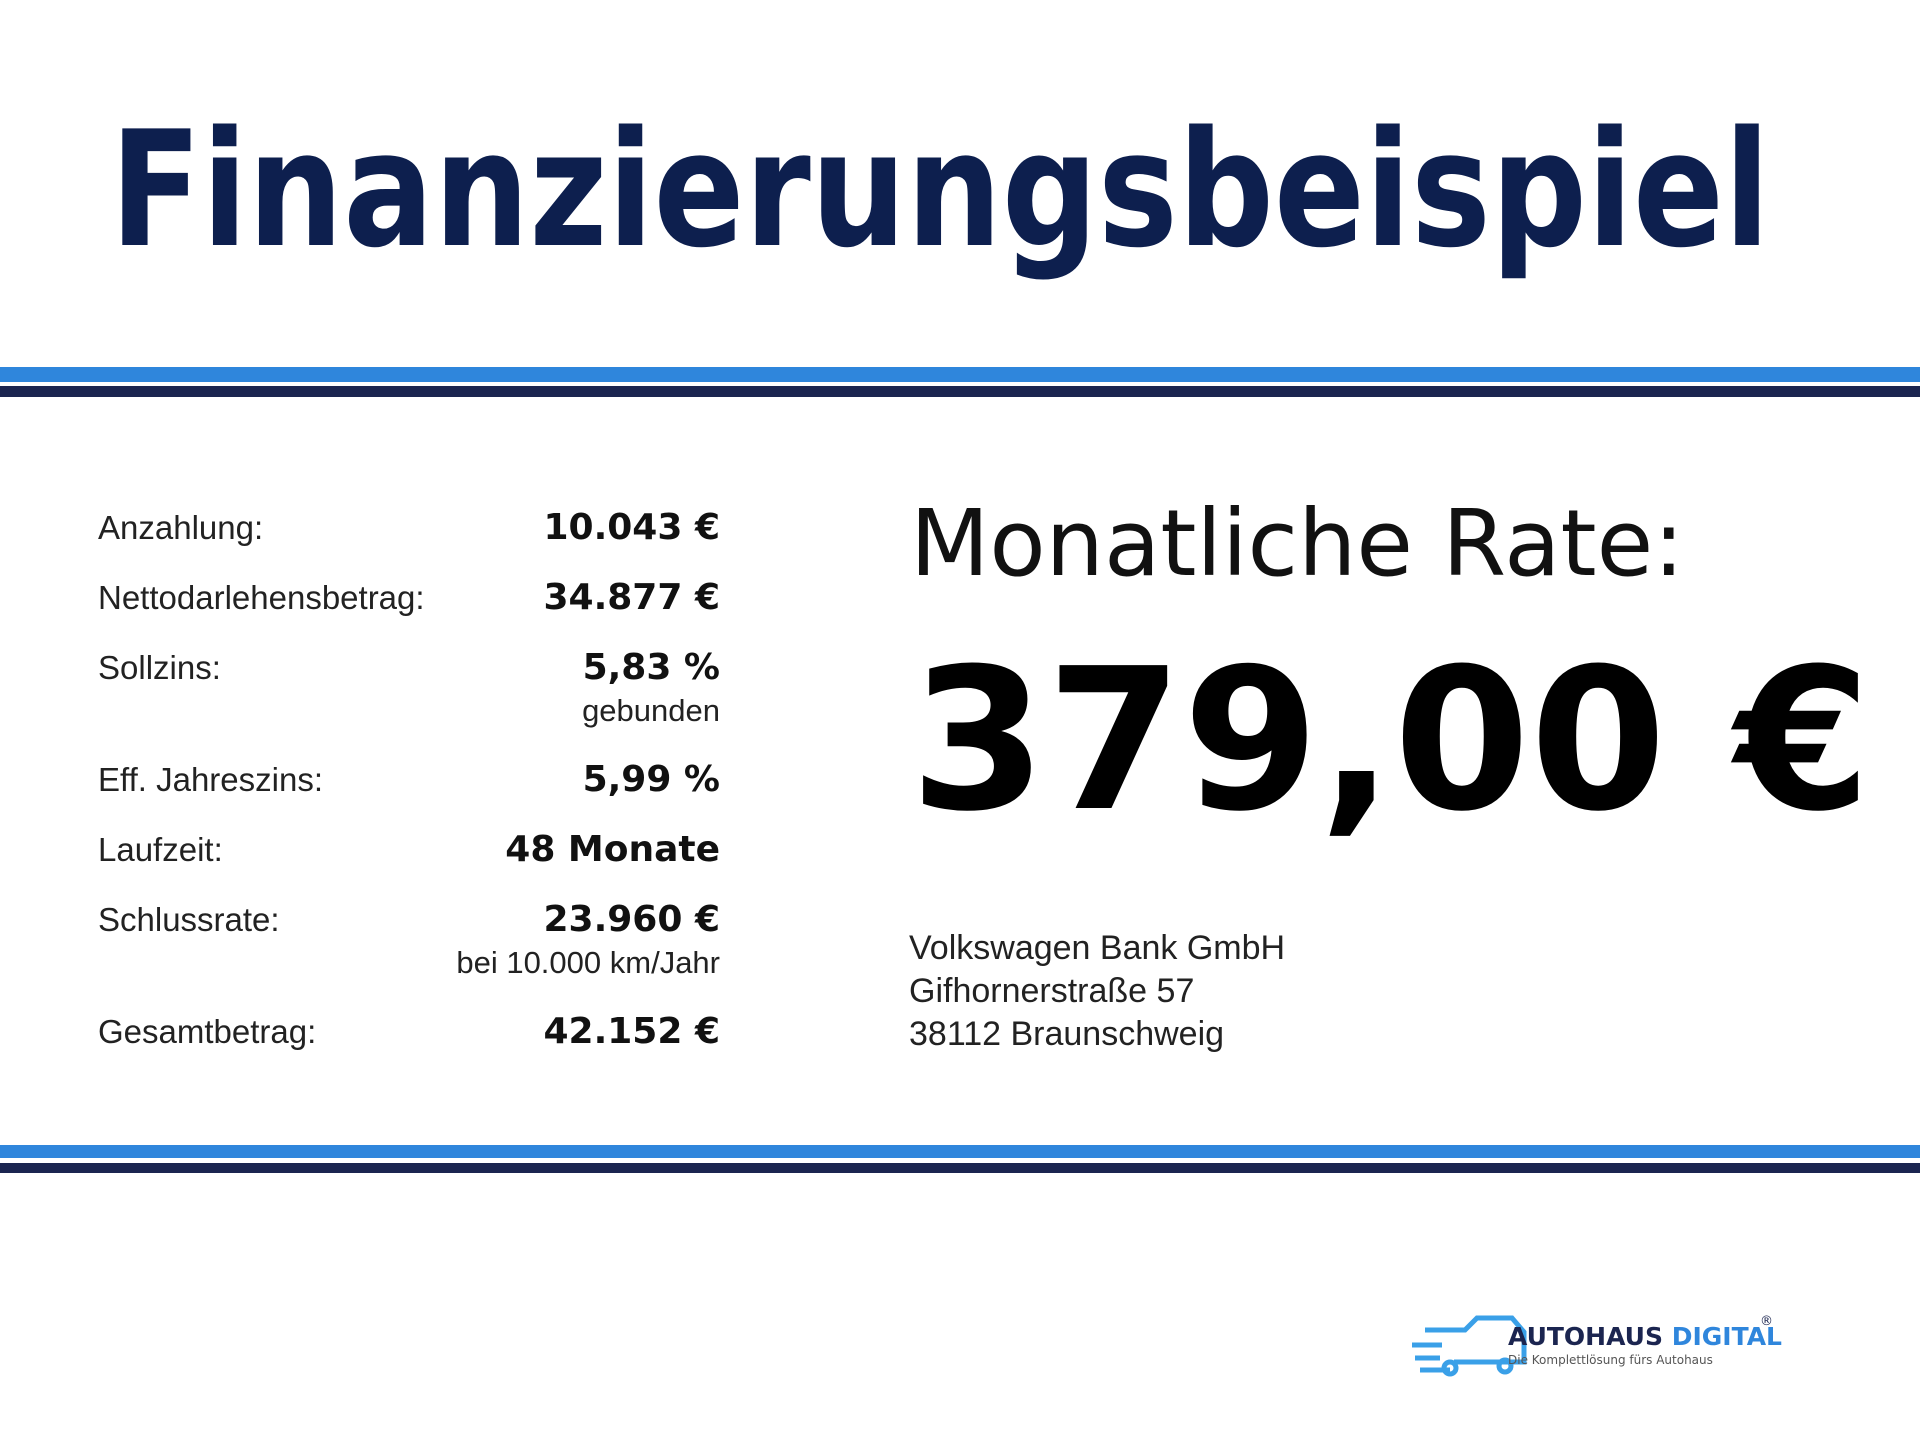  Describe the element at coordinates (631, 1031) in the screenshot. I see `row-value: 42.152 €` at that location.